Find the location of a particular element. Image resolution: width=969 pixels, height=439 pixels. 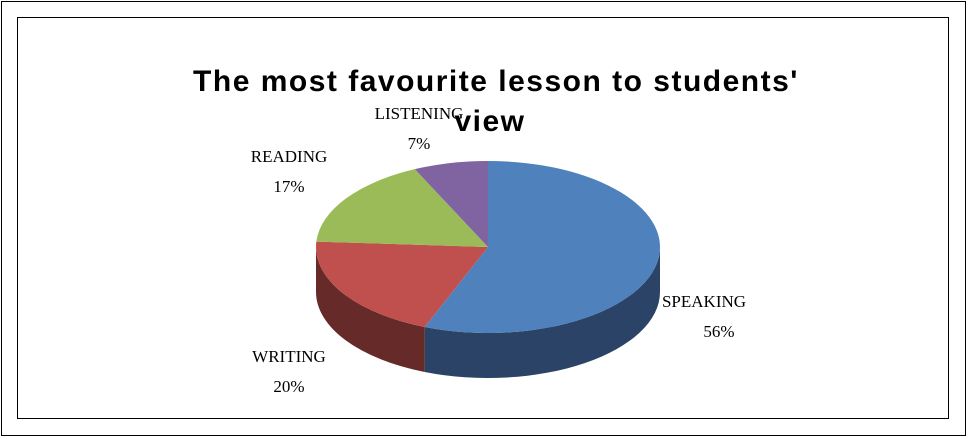

slice-label-listening-name: LISTENING is located at coordinates (419, 113).